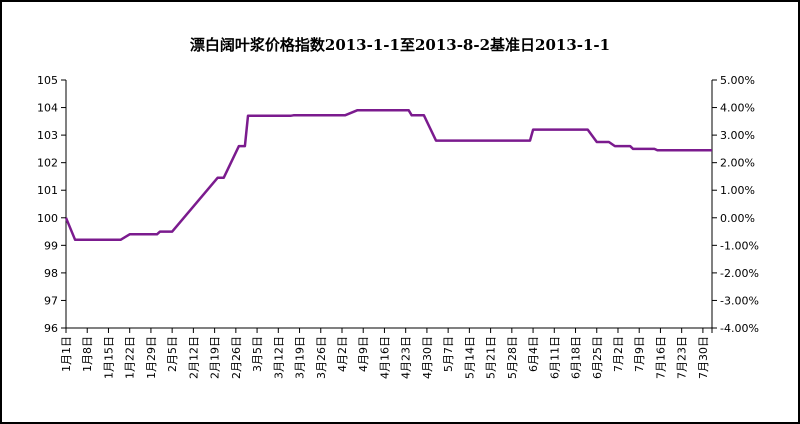 The image size is (800, 424). Describe the element at coordinates (427, 357) in the screenshot. I see `x-tick-label: 4月30日` at that location.